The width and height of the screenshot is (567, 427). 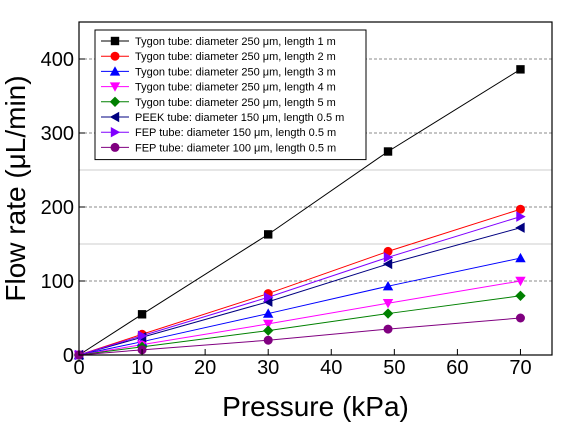 What do you see at coordinates (57, 208) in the screenshot?
I see `y-tick-label: 200` at bounding box center [57, 208].